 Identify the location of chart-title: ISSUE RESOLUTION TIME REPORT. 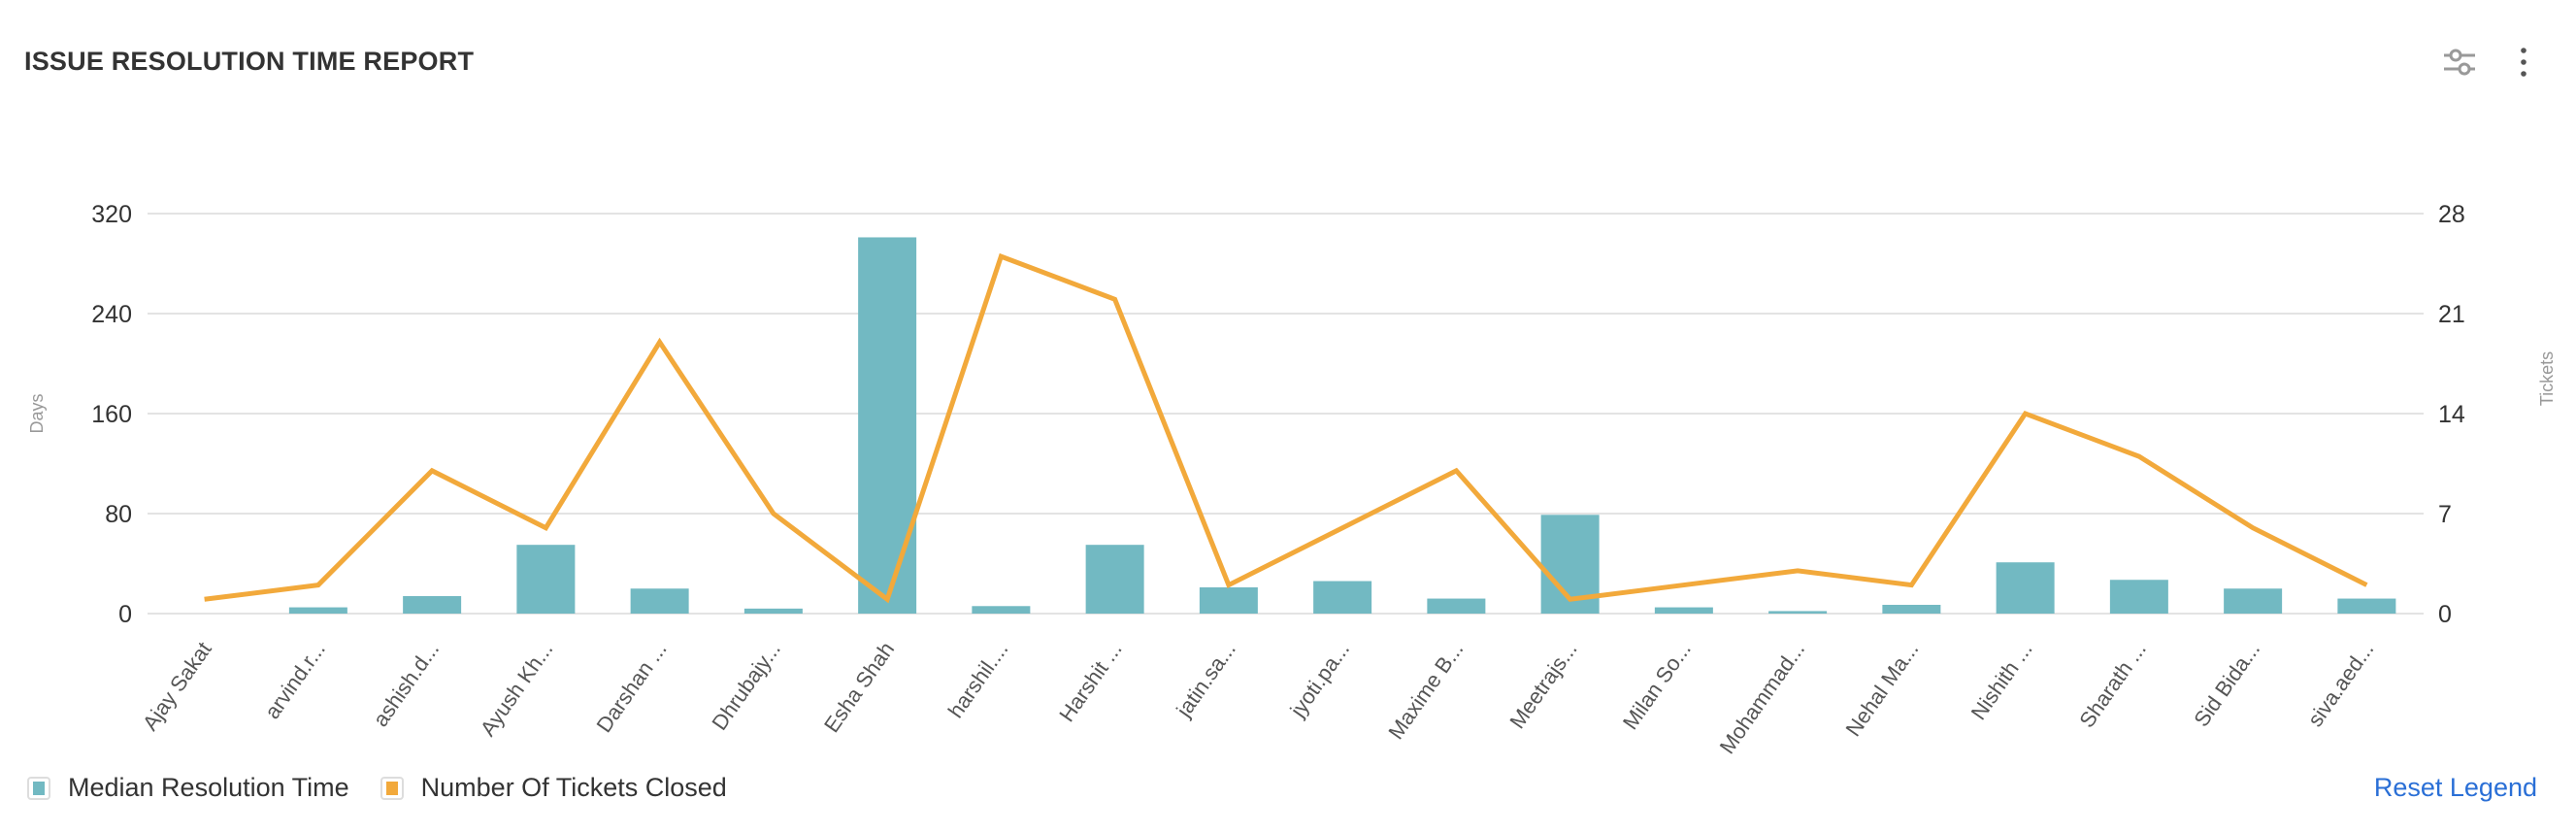
(249, 61).